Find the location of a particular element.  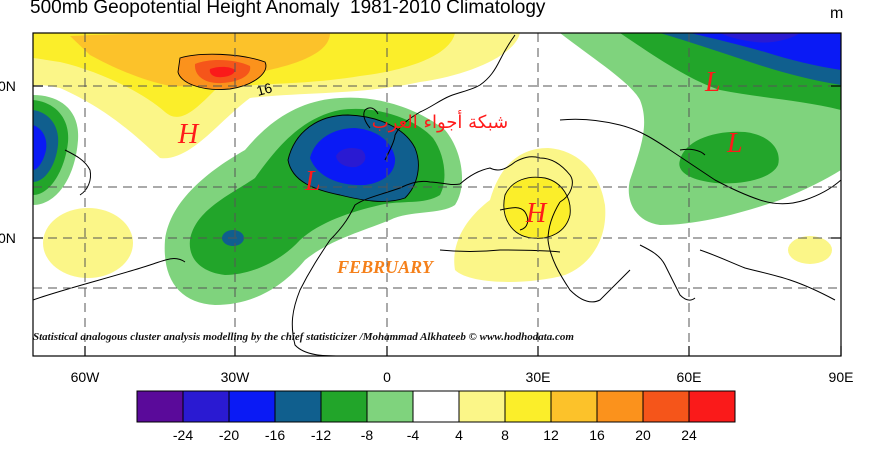

lon-label-30e: 30E is located at coordinates (538, 377).